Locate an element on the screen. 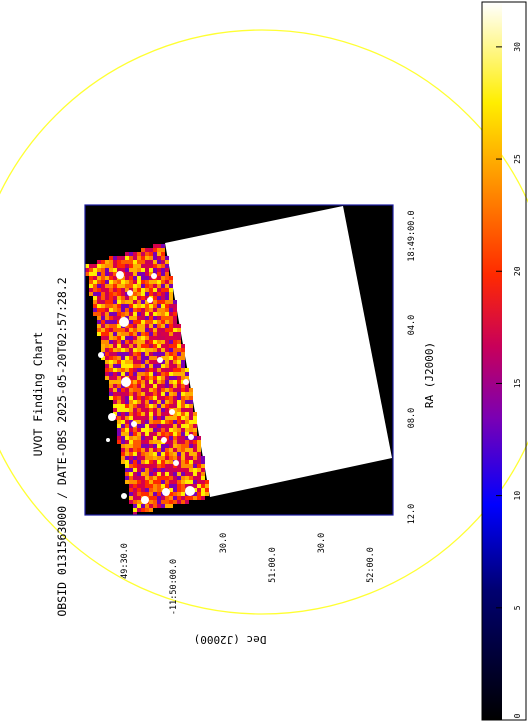  ra-tick-label: 04.0 is located at coordinates (412, 325).